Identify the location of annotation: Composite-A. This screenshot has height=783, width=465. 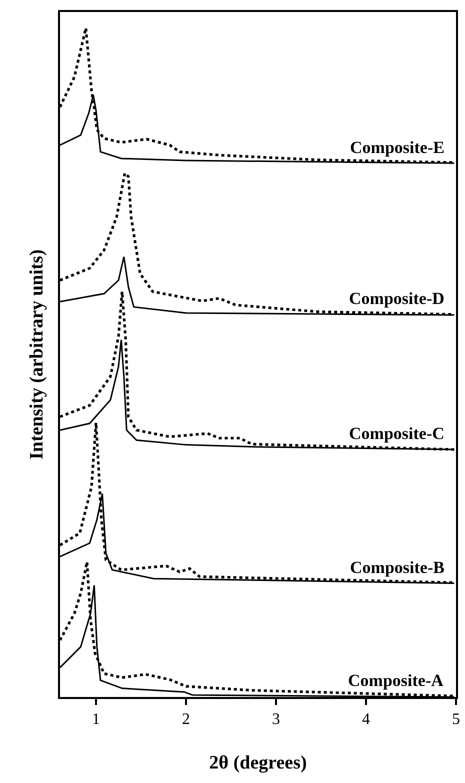
(396, 680).